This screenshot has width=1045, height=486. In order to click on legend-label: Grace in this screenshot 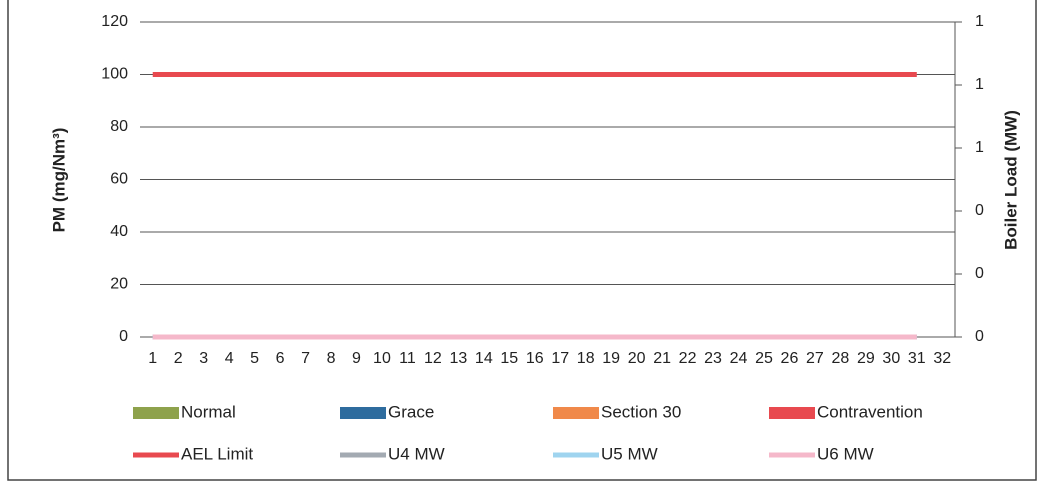, I will do `click(411, 411)`.